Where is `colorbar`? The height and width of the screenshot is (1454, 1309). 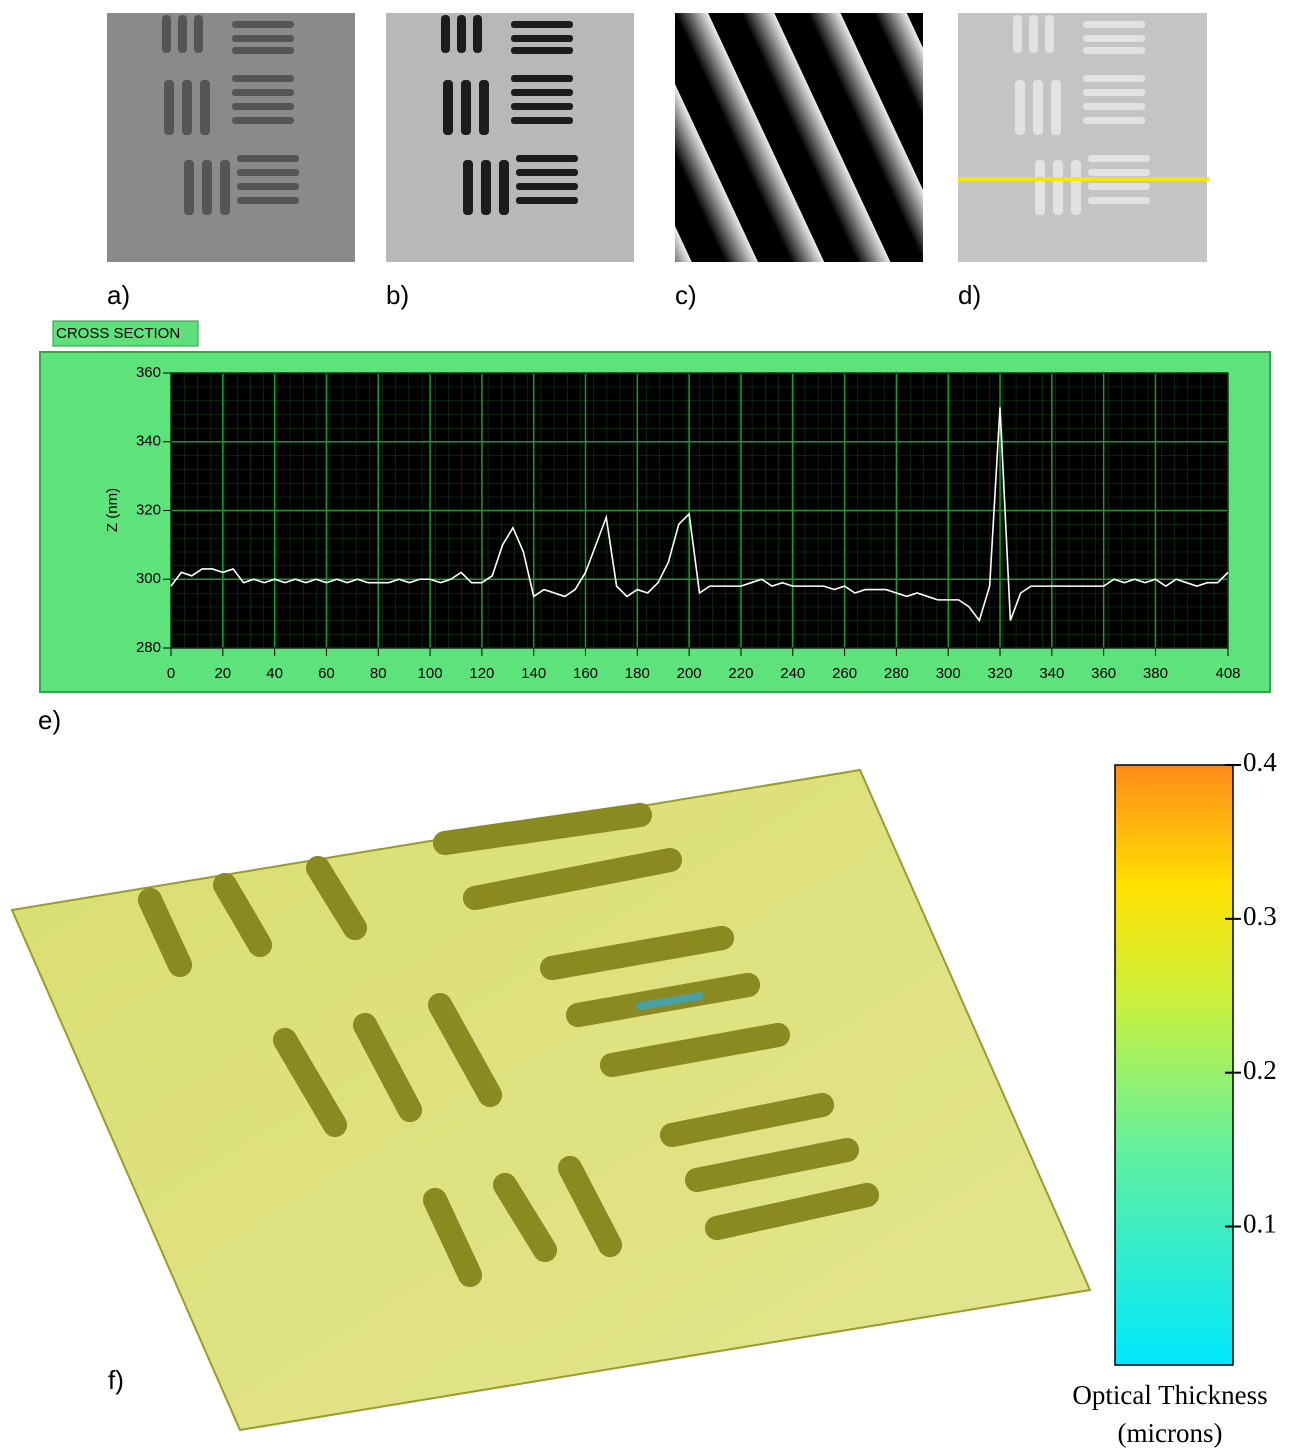 colorbar is located at coordinates (1174, 1065).